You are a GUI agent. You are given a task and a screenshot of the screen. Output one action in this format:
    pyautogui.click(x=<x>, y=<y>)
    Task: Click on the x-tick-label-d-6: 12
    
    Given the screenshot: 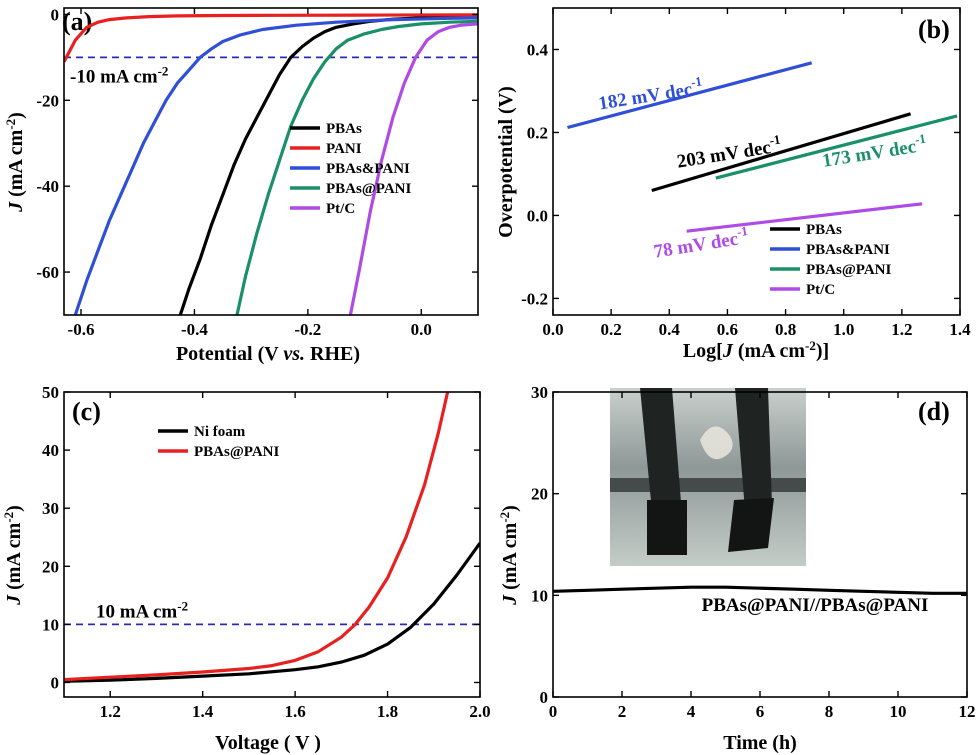 What is the action you would take?
    pyautogui.click(x=967, y=711)
    